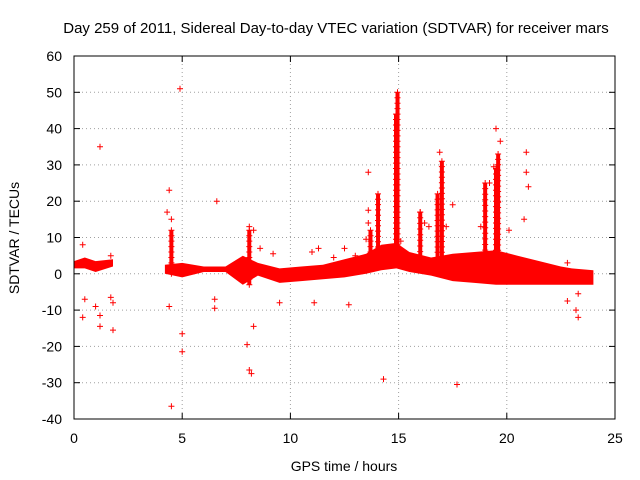 The height and width of the screenshot is (480, 640). I want to click on y-tick-label: -20, so click(52, 346).